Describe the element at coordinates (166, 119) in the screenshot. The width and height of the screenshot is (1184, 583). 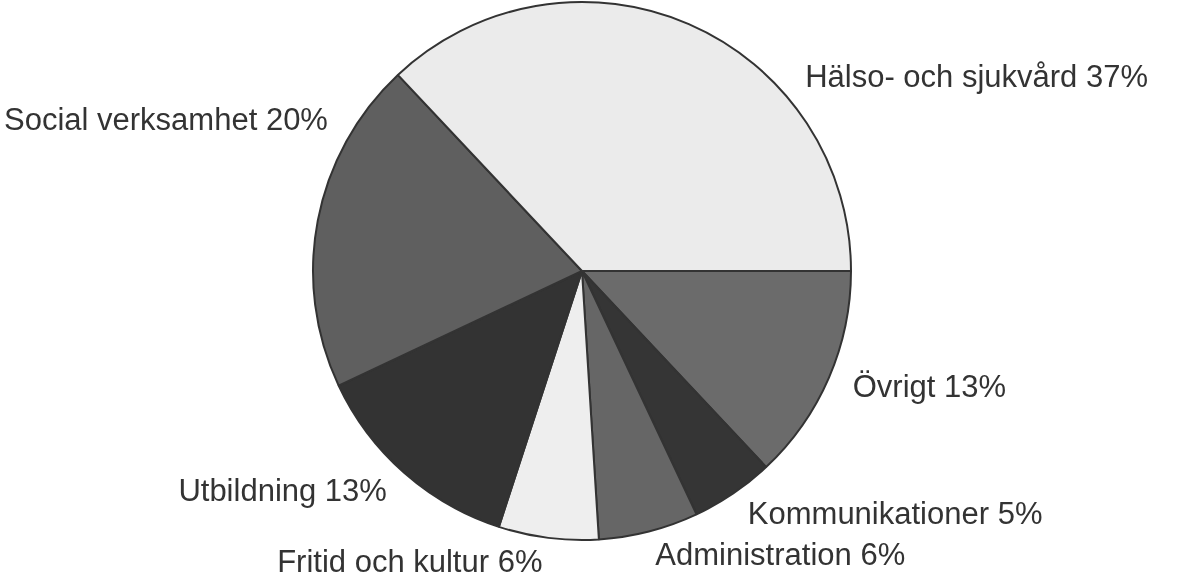
I see `slice-label: Social verksamhet 20%` at that location.